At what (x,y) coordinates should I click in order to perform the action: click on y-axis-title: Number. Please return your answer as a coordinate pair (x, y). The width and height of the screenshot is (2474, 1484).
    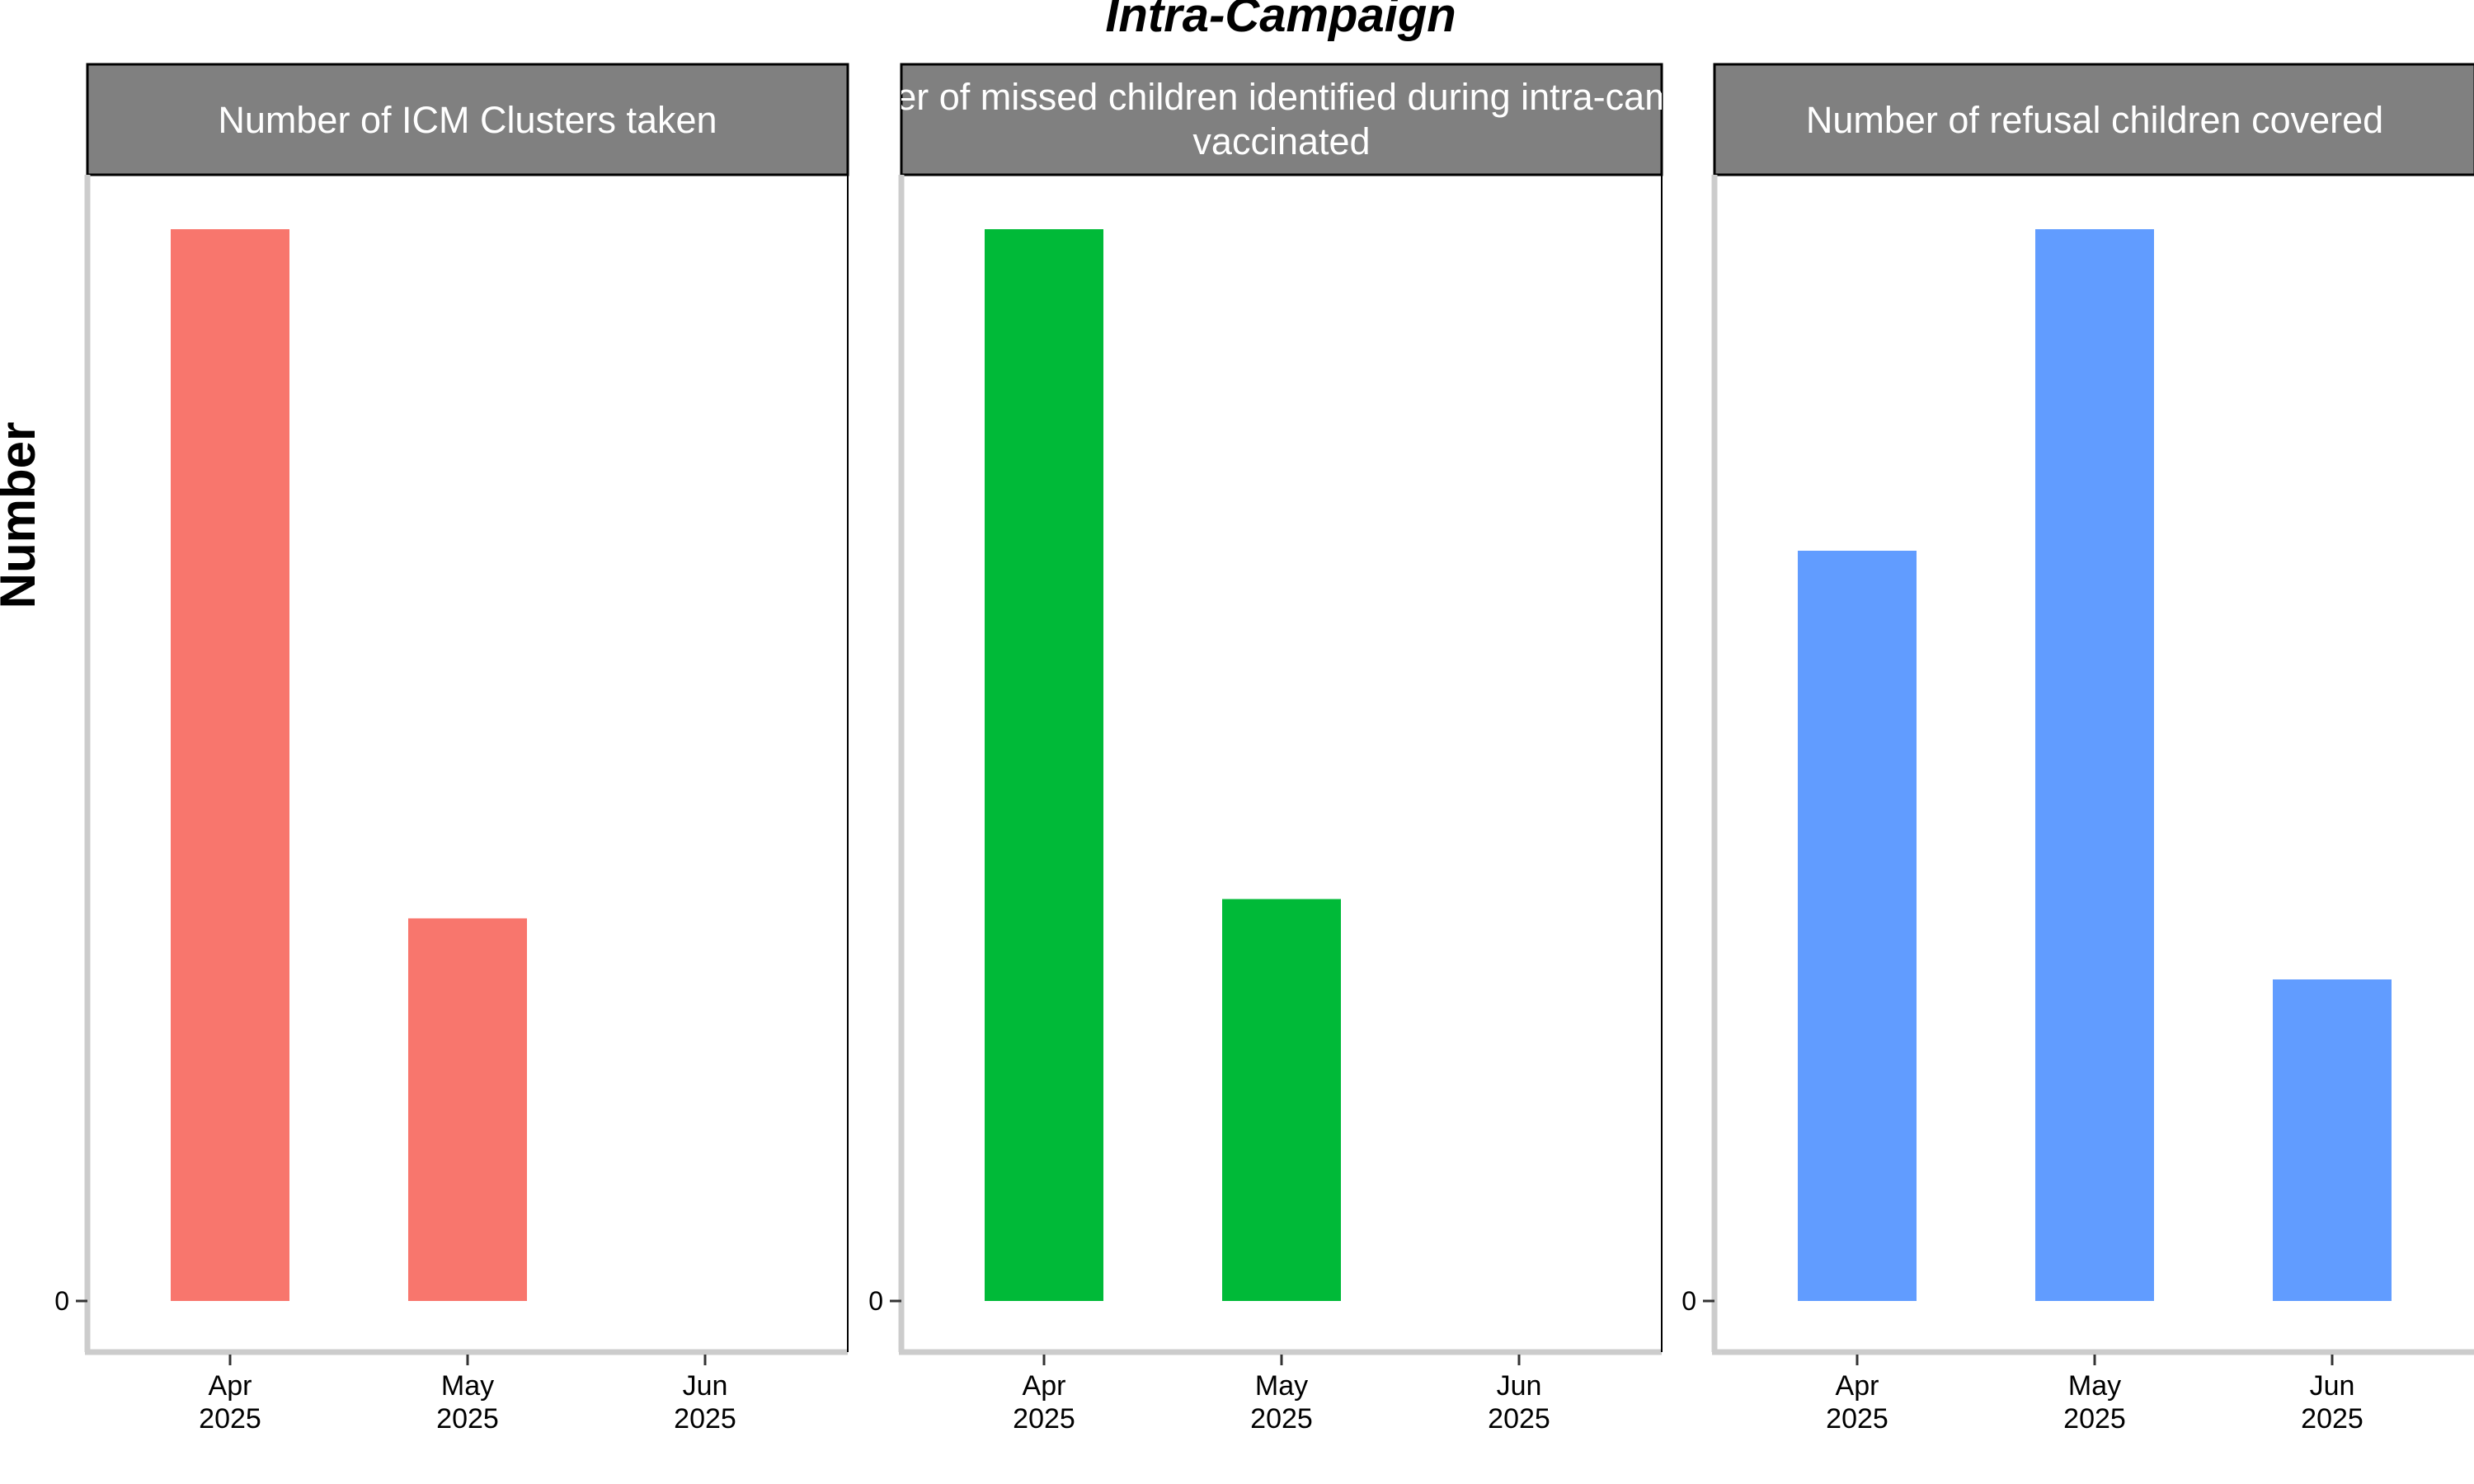
    Looking at the image, I should click on (22, 515).